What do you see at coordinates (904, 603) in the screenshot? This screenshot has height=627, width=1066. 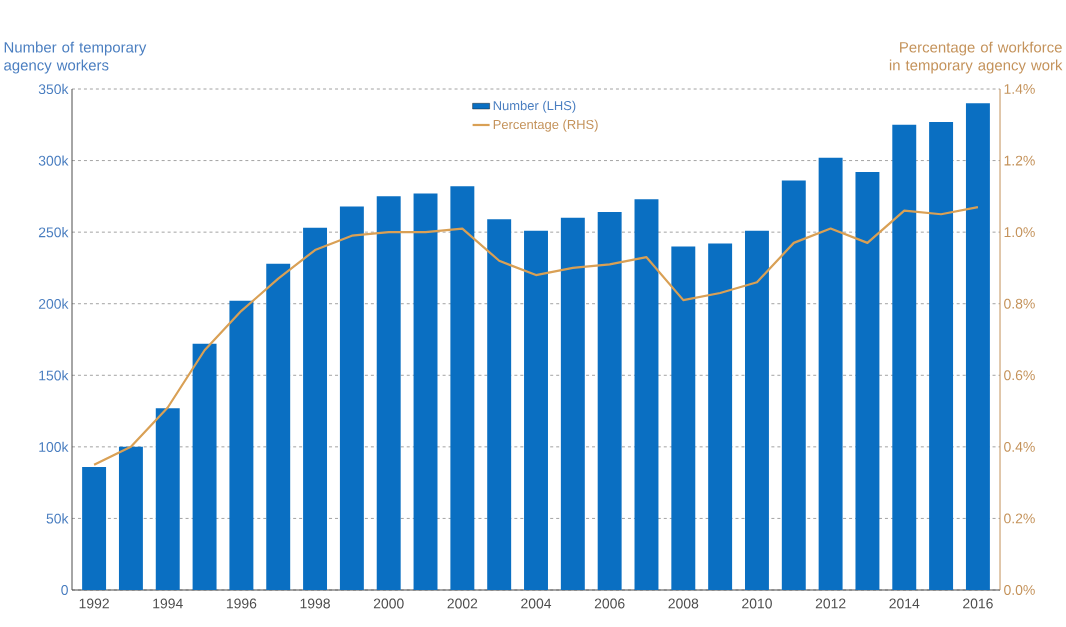 I see `x-tick-label: 2014` at bounding box center [904, 603].